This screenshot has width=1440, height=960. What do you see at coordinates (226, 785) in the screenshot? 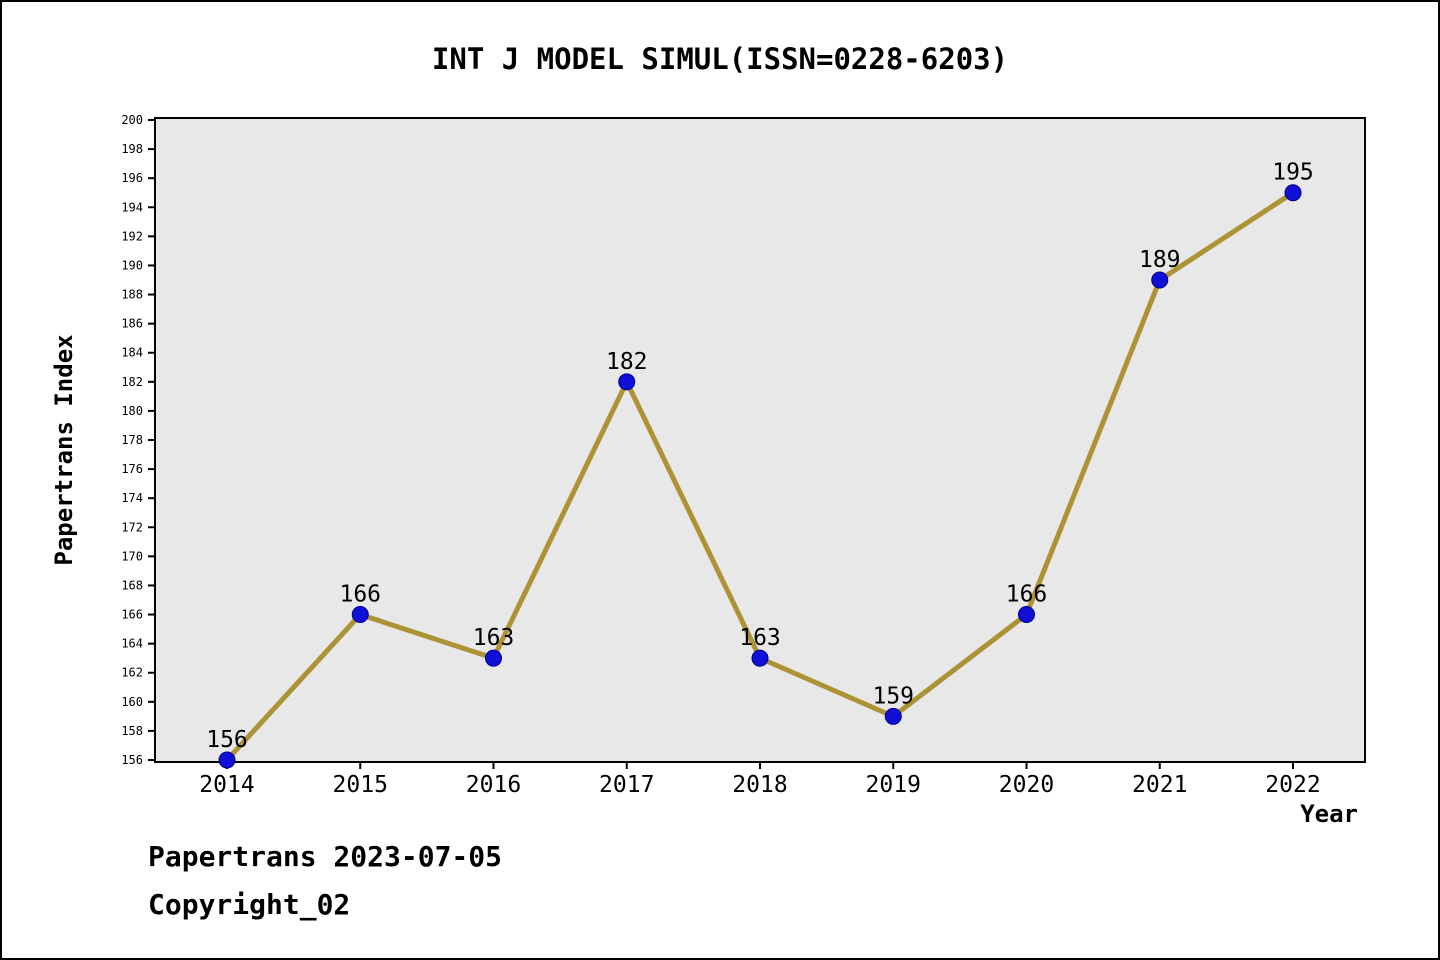
I see `x-tick-label: 2014` at bounding box center [226, 785].